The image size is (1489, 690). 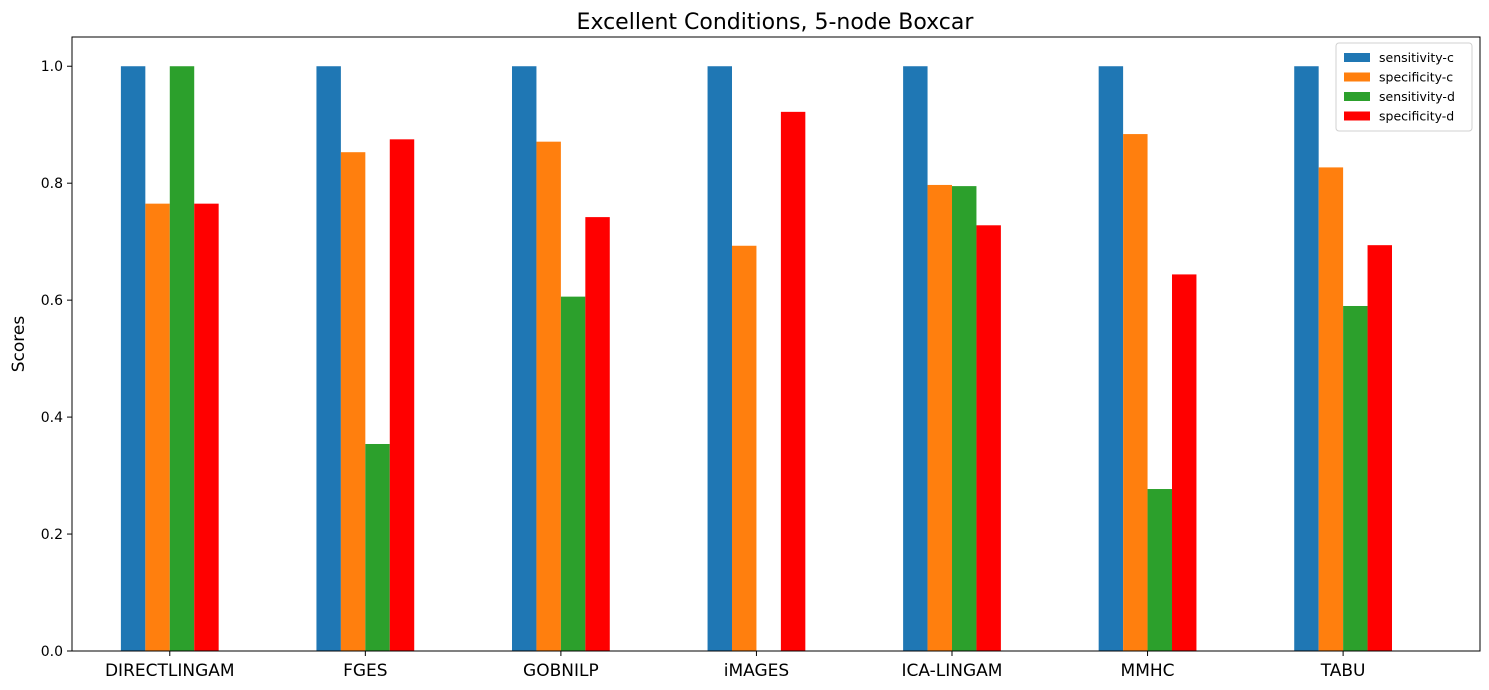 What do you see at coordinates (402, 395) in the screenshot?
I see `bar-specificity-d-FGES` at bounding box center [402, 395].